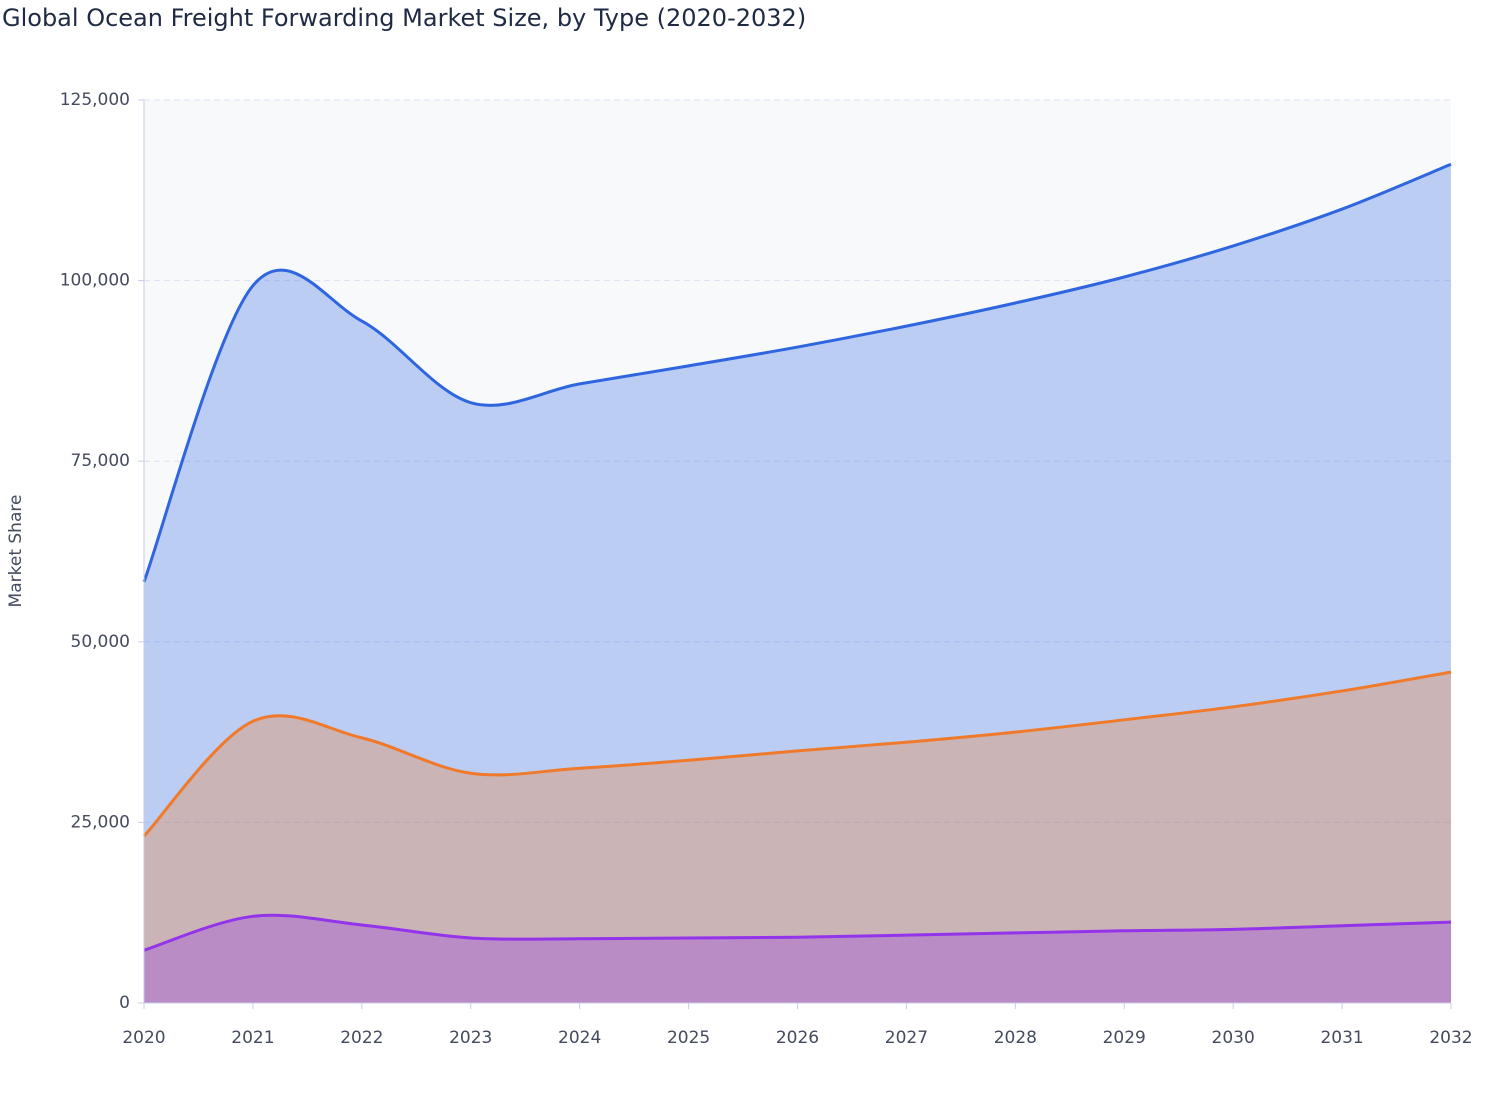 This screenshot has height=1120, width=1508. Describe the element at coordinates (579, 1038) in the screenshot. I see `x-tick-label: 2024` at that location.